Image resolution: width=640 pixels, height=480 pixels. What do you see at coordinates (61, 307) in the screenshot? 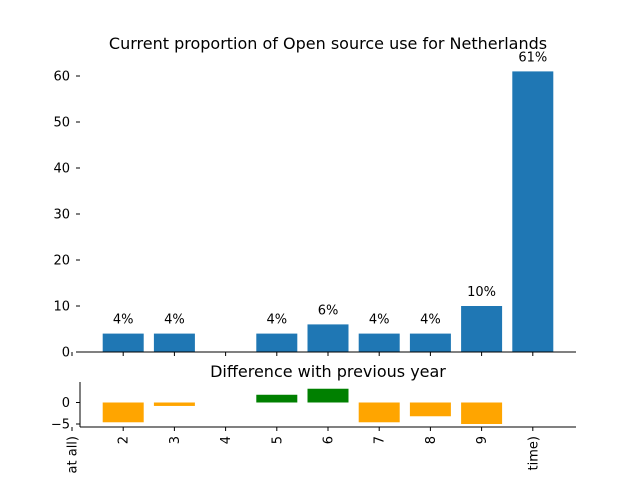
I see `top-y-tick-label-10: 10` at bounding box center [61, 307].